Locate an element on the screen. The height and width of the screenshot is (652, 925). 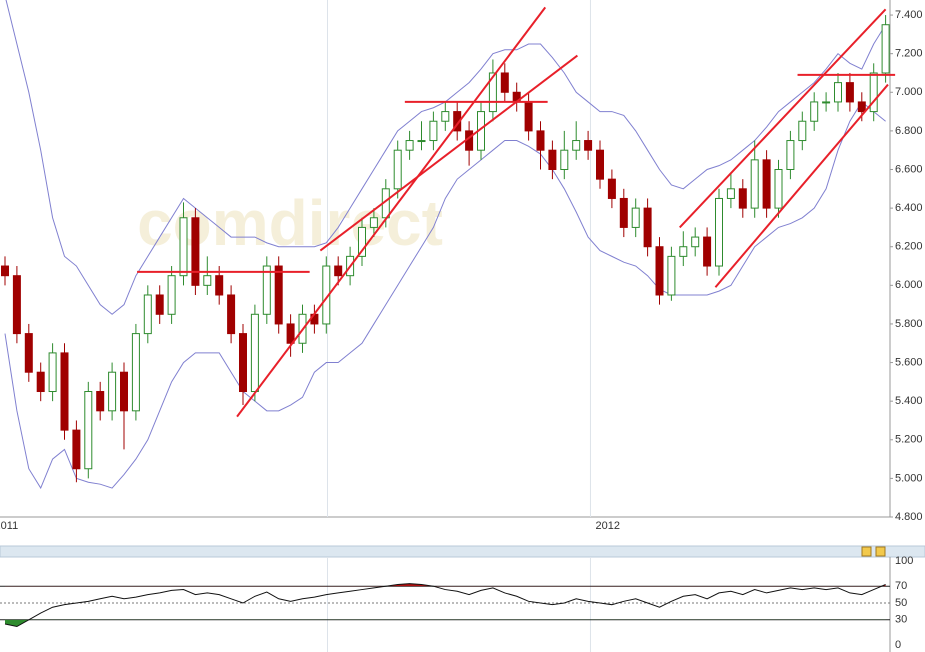
y-tick-label: 5.400 is located at coordinates (909, 401).